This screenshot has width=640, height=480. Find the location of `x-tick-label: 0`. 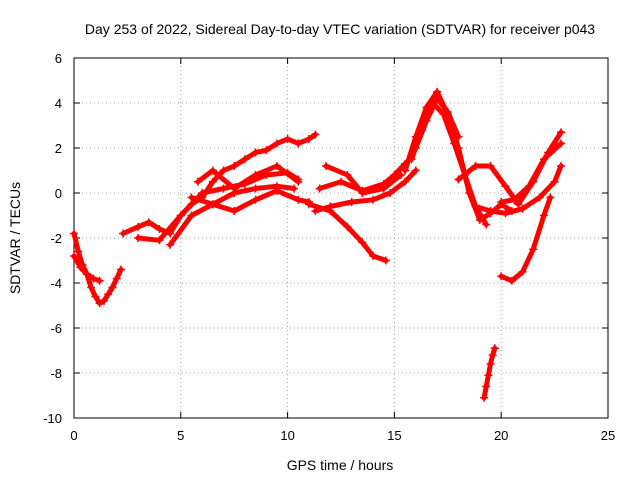

x-tick-label: 0 is located at coordinates (73, 435).